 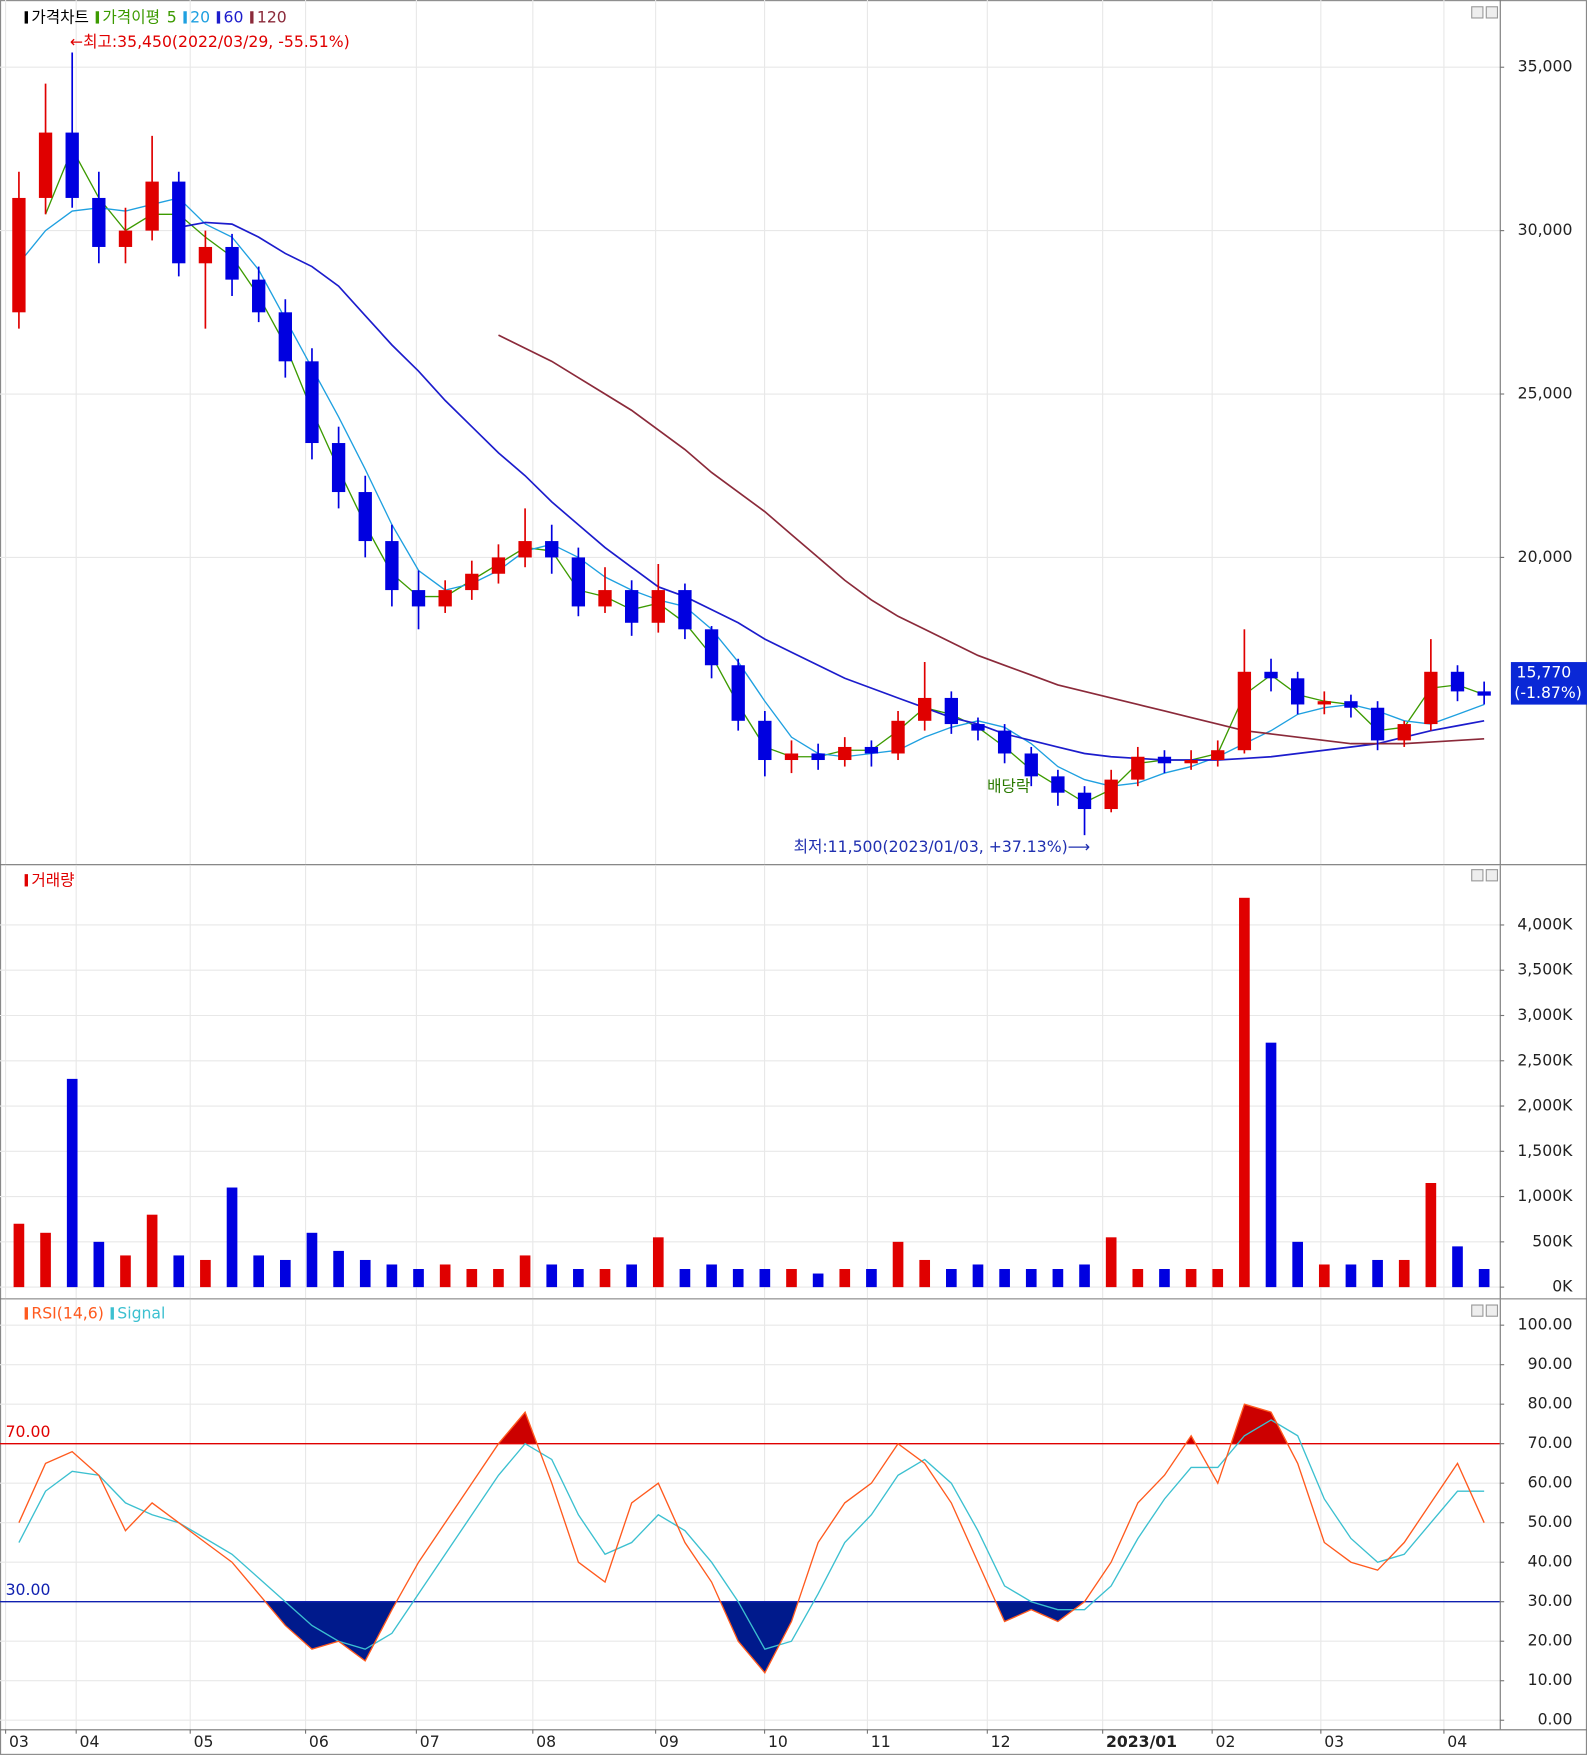 I want to click on y-tick-label: 30,000, so click(x=1545, y=229).